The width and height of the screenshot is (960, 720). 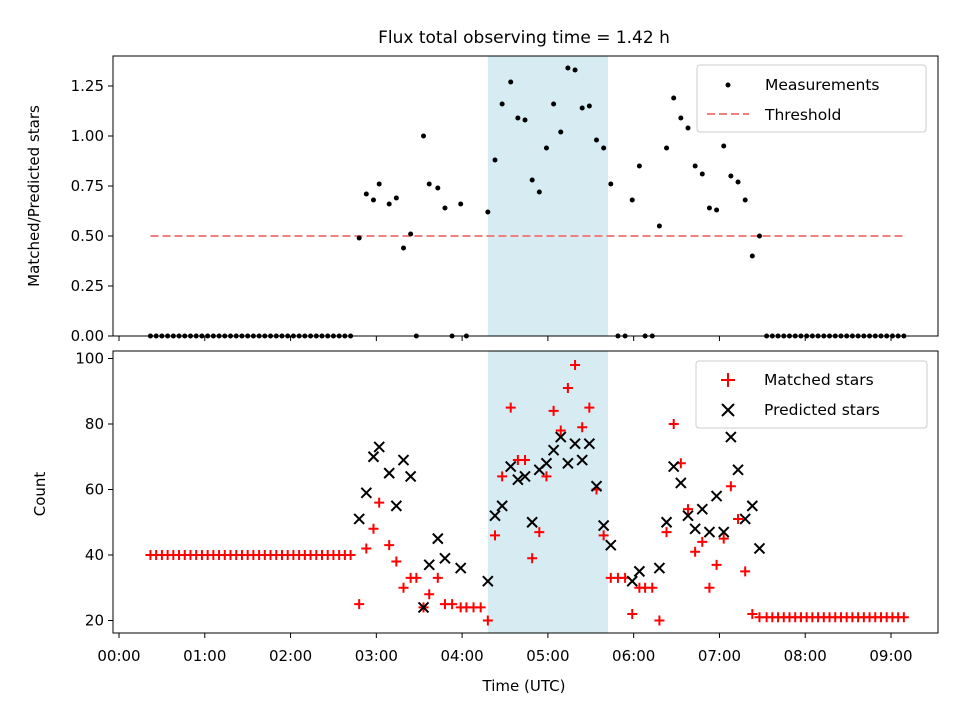 I want to click on top-legend: Measurements Threshold, so click(x=811, y=98).